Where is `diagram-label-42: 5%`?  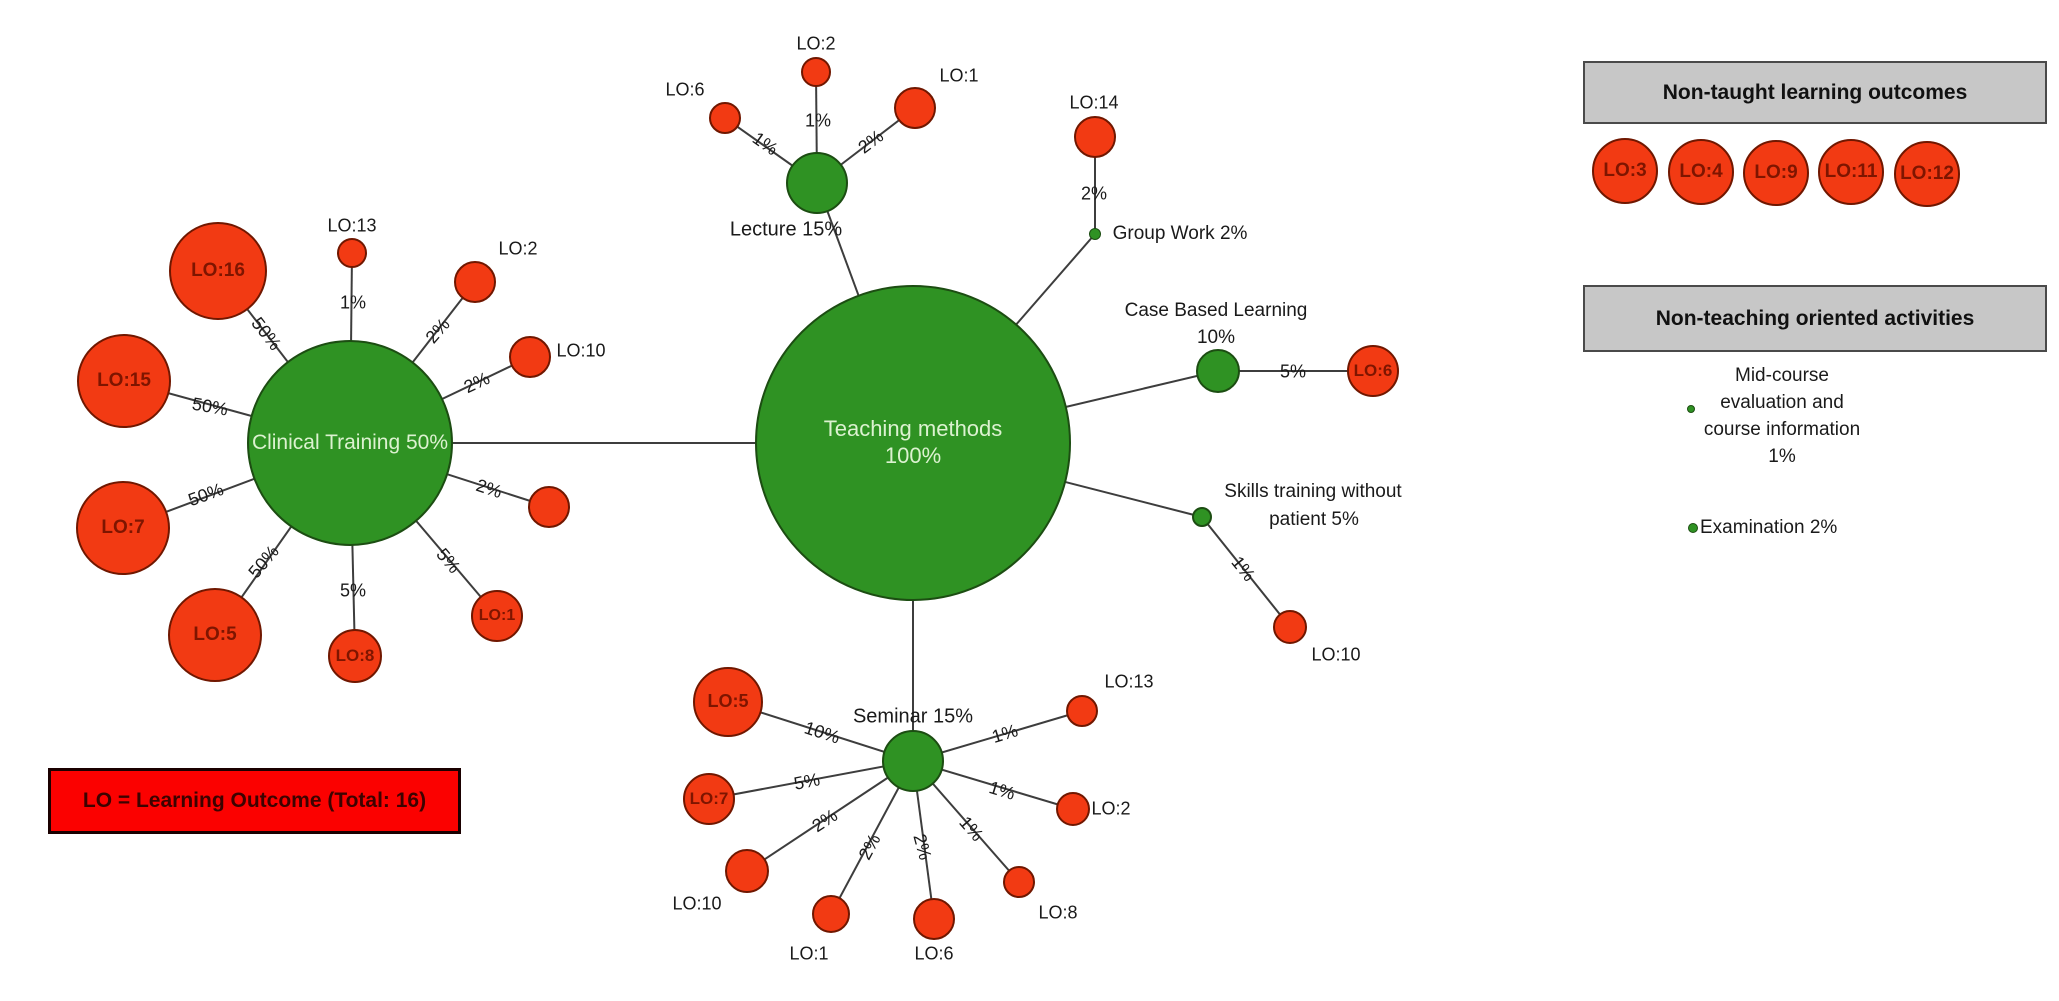 diagram-label-42: 5% is located at coordinates (353, 590).